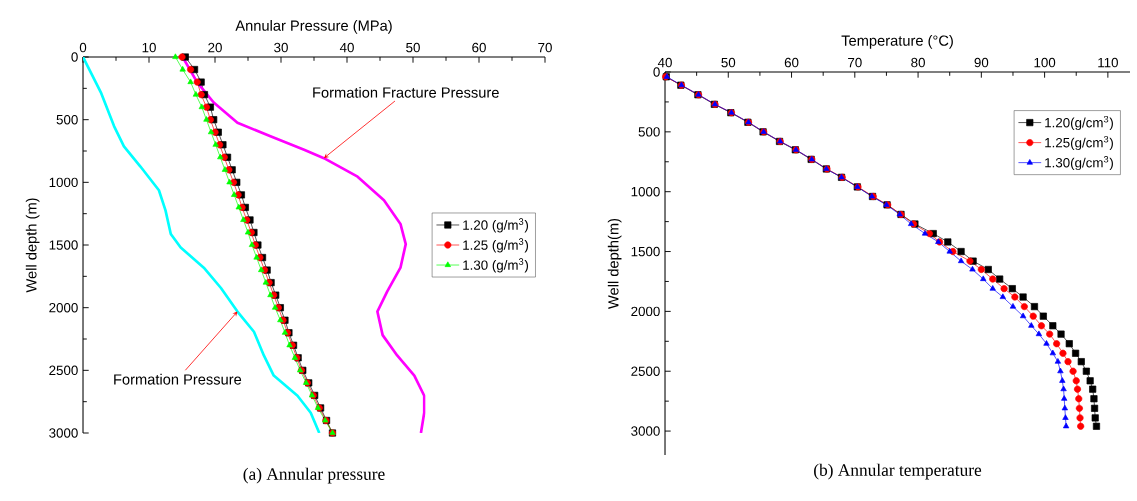 Image resolution: width=1137 pixels, height=501 pixels. I want to click on x-tick-label: 80, so click(918, 62).